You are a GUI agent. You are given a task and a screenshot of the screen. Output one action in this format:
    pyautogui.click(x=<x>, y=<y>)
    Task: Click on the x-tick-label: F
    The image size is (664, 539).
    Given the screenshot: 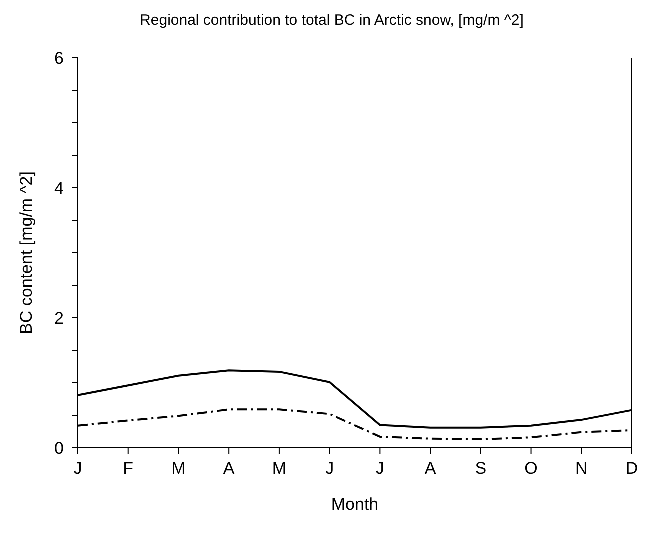 What is the action you would take?
    pyautogui.click(x=128, y=468)
    